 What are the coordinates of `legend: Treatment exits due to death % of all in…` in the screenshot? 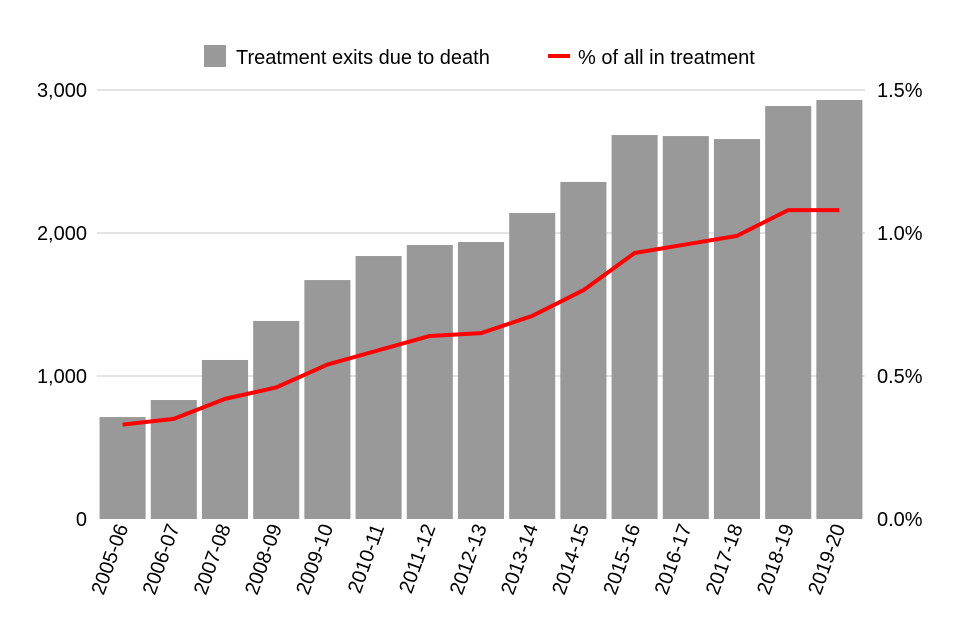 It's located at (479, 57).